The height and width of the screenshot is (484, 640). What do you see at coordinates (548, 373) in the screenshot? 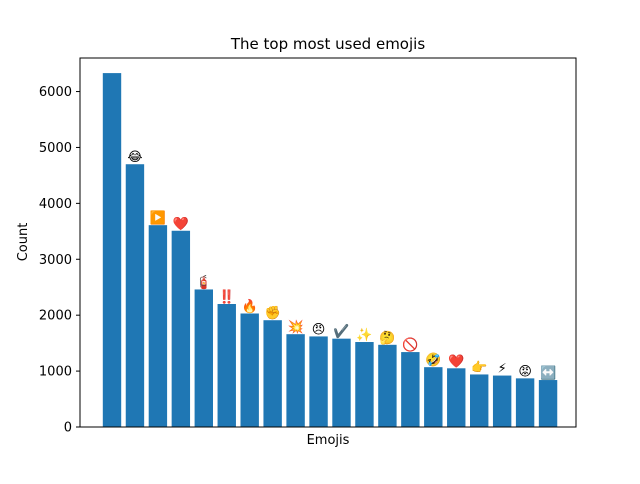
I see `bar-emoji-label: ↔️` at bounding box center [548, 373].